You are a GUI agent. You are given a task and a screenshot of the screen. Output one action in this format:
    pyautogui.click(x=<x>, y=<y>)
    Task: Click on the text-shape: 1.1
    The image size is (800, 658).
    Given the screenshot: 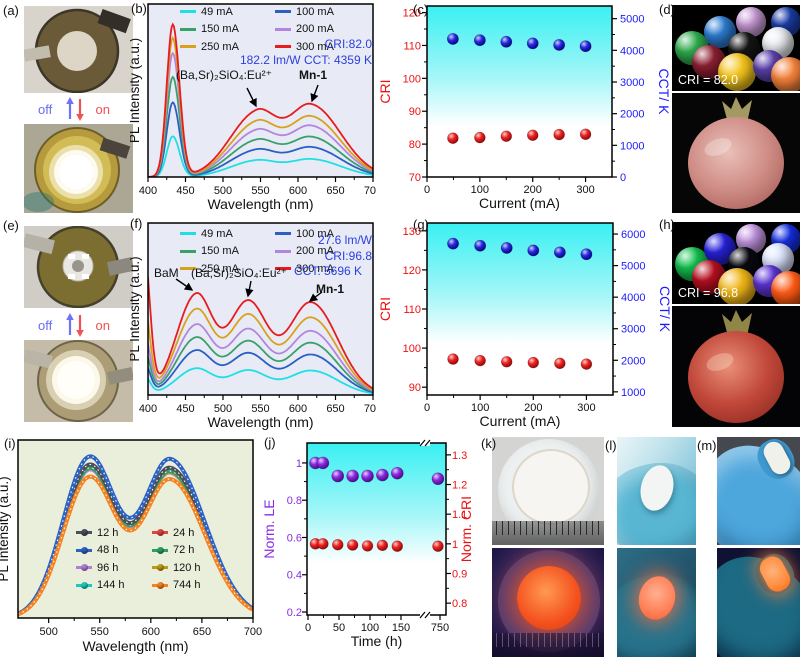 What is the action you would take?
    pyautogui.click(x=459, y=515)
    